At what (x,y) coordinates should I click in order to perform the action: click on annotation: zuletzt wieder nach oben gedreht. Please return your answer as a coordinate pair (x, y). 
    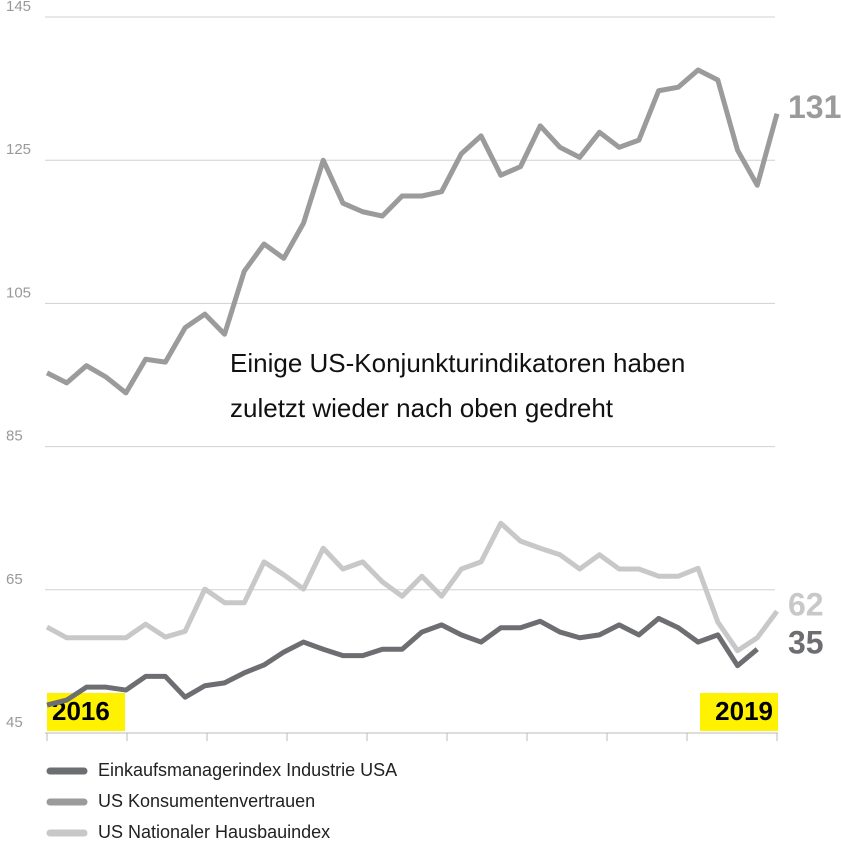
    Looking at the image, I should click on (422, 408).